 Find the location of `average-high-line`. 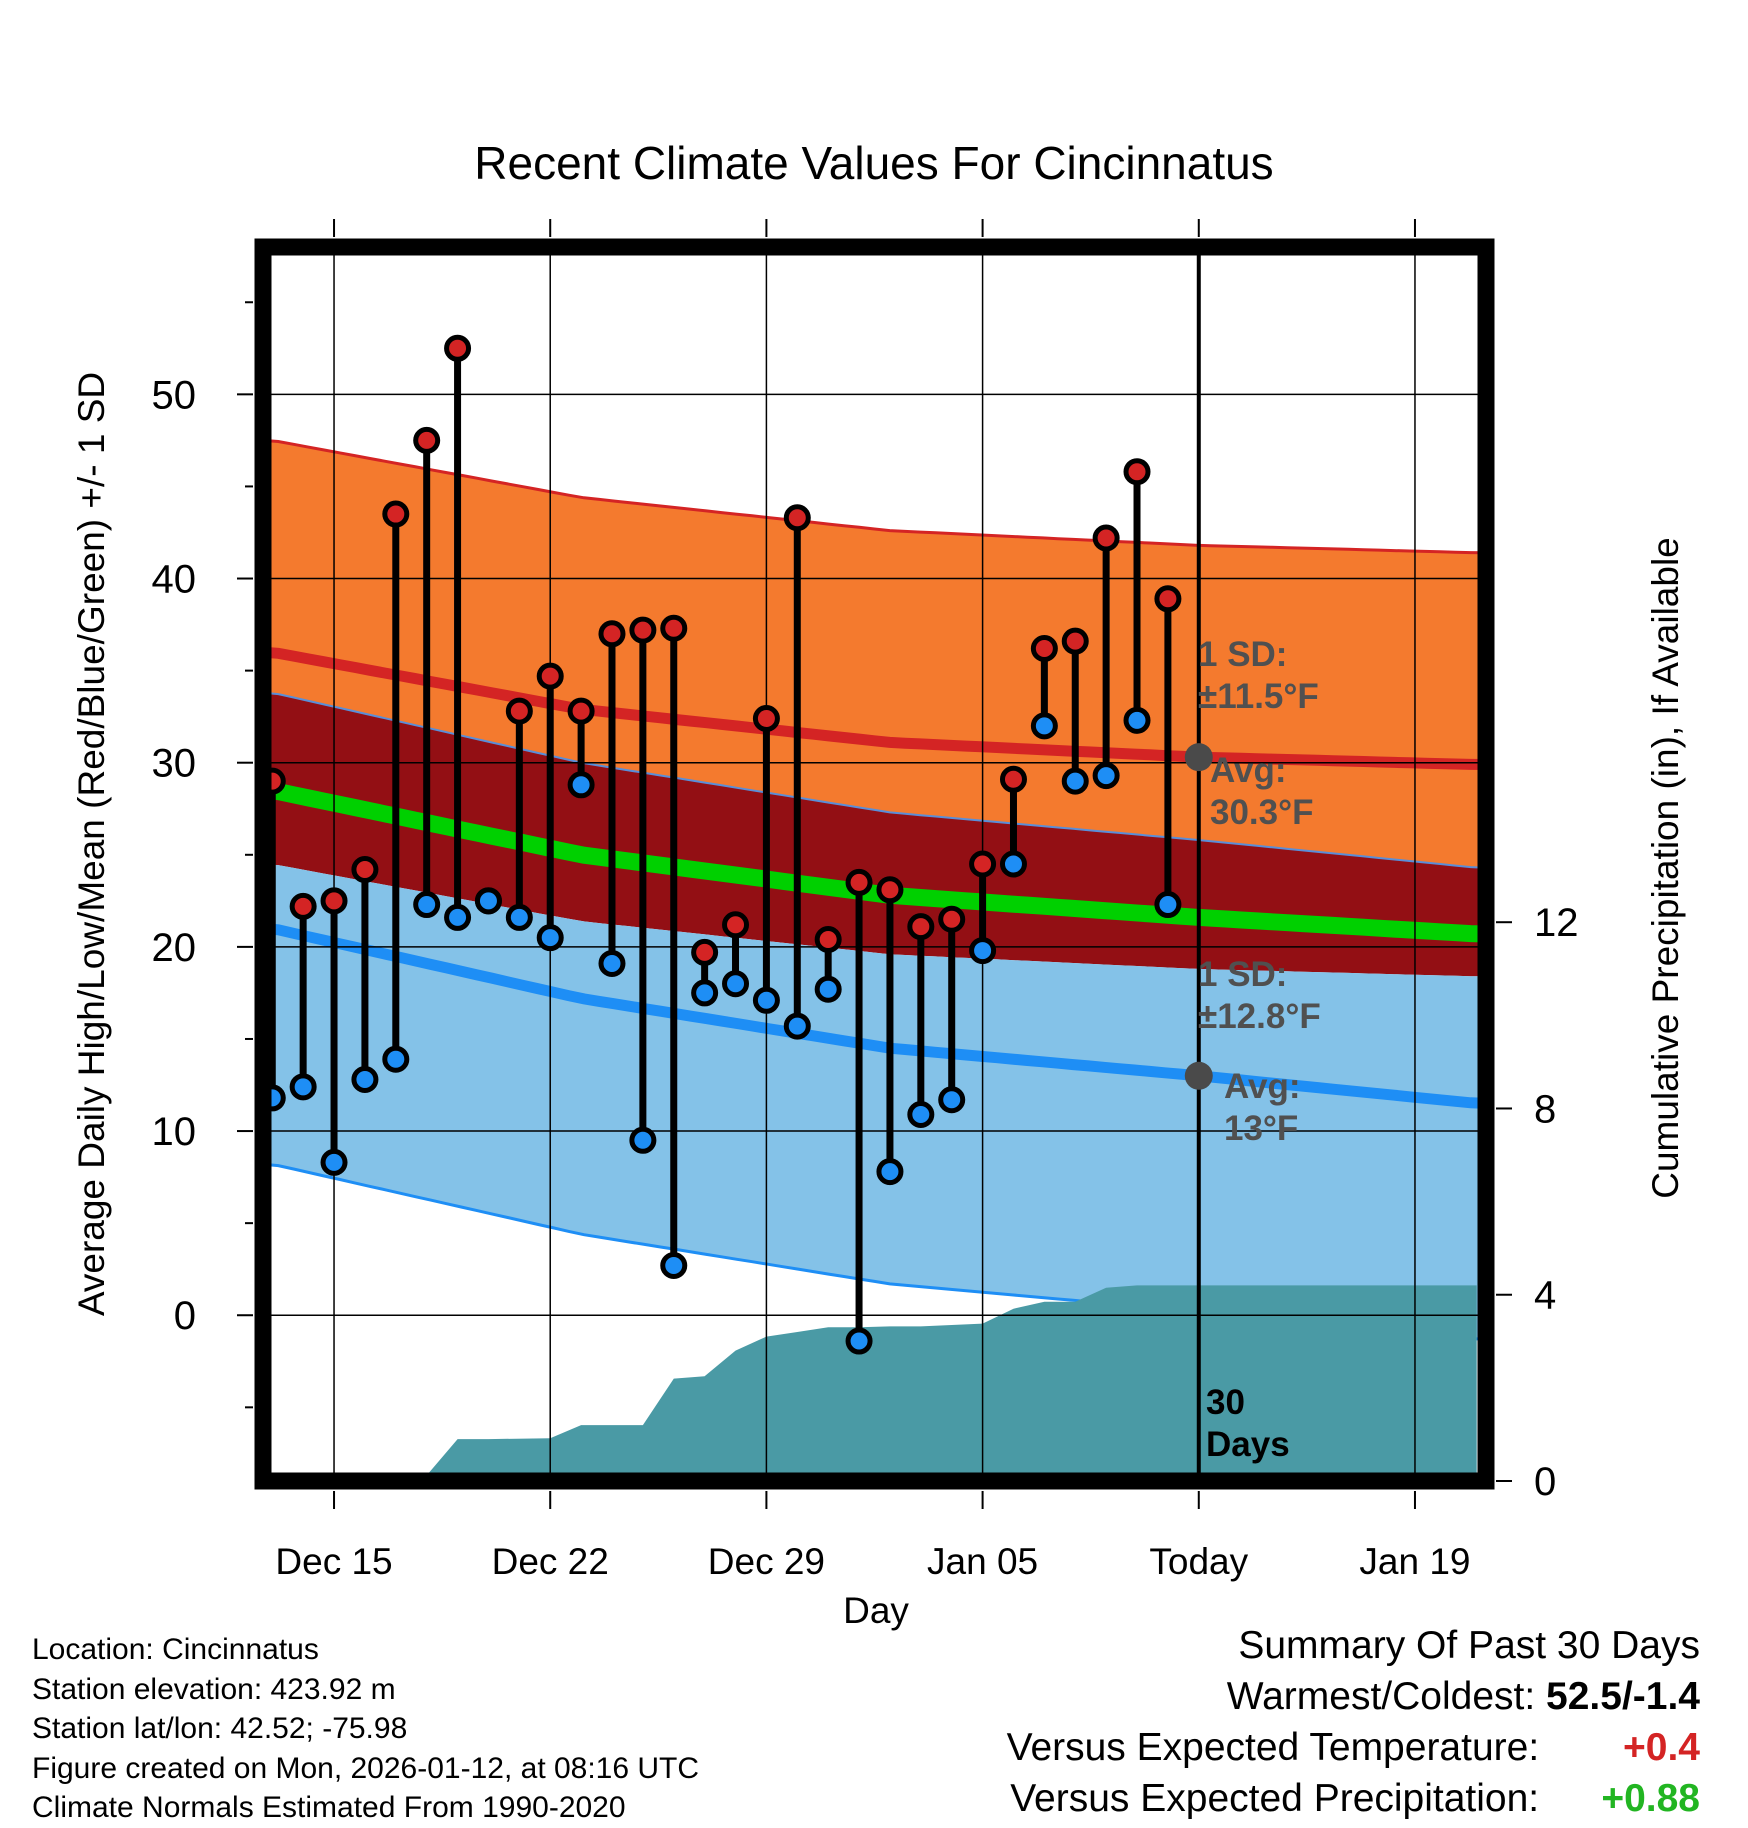

average-high-line is located at coordinates (874, 708).